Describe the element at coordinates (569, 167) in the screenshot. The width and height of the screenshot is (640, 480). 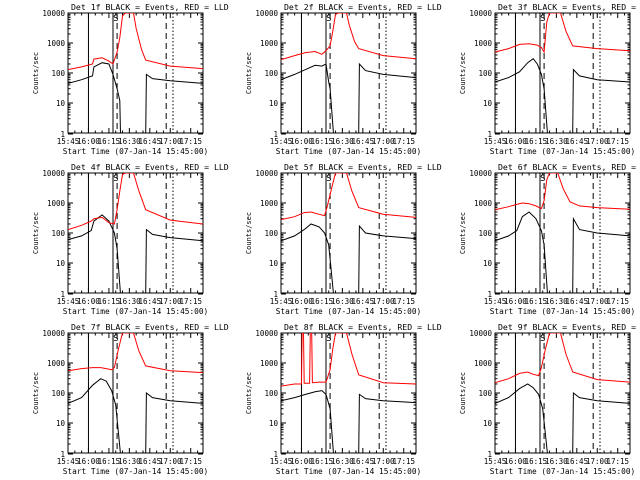
I see `chart-title: Det 6f BLACK = Events, RED = LLD` at that location.